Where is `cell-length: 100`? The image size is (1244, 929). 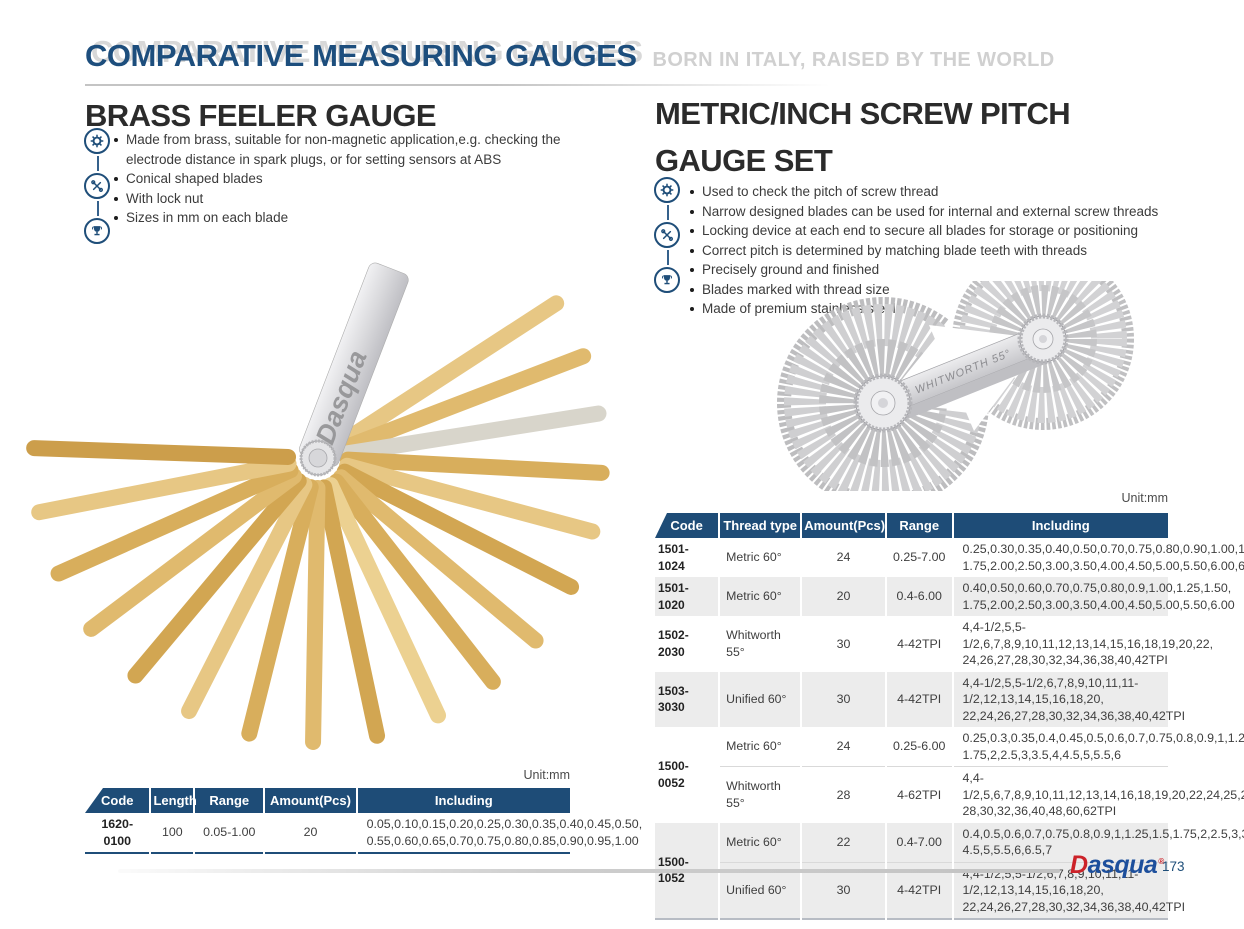 cell-length: 100 is located at coordinates (172, 833).